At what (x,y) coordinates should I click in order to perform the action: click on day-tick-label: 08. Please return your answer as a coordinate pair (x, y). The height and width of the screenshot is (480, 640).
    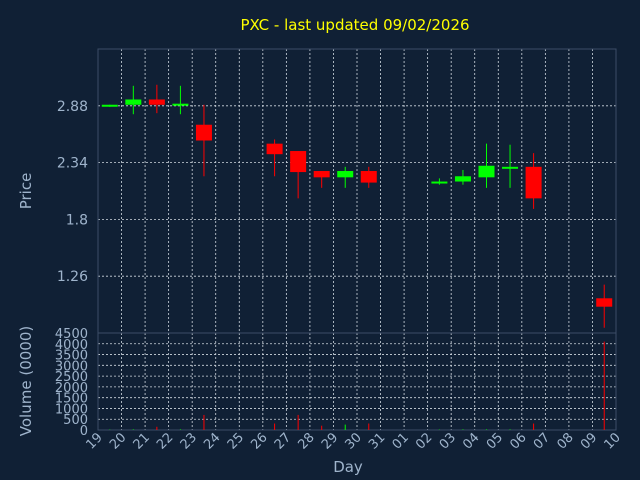
    Looking at the image, I should click on (565, 441).